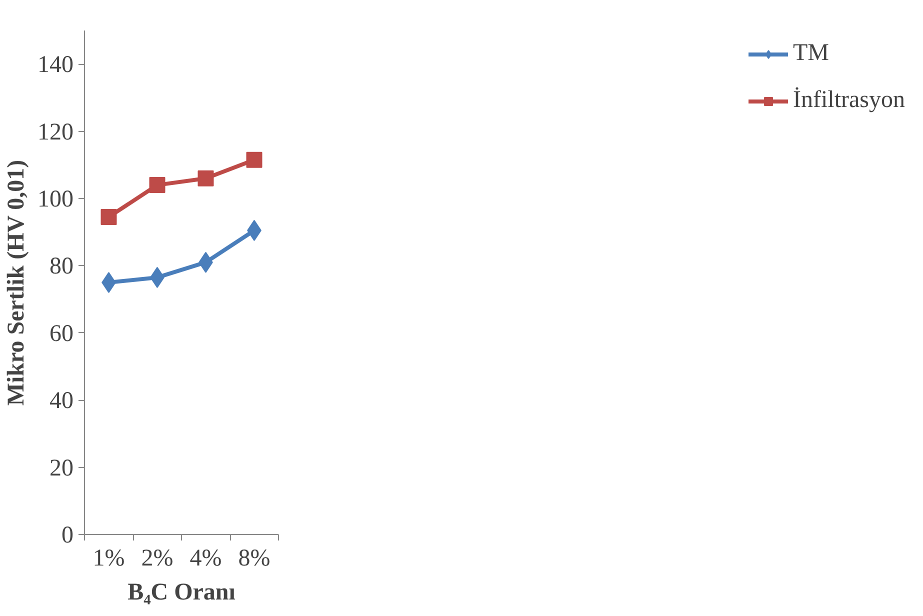 This screenshot has height=616, width=923. I want to click on y-tick-label: 0, so click(68, 535).